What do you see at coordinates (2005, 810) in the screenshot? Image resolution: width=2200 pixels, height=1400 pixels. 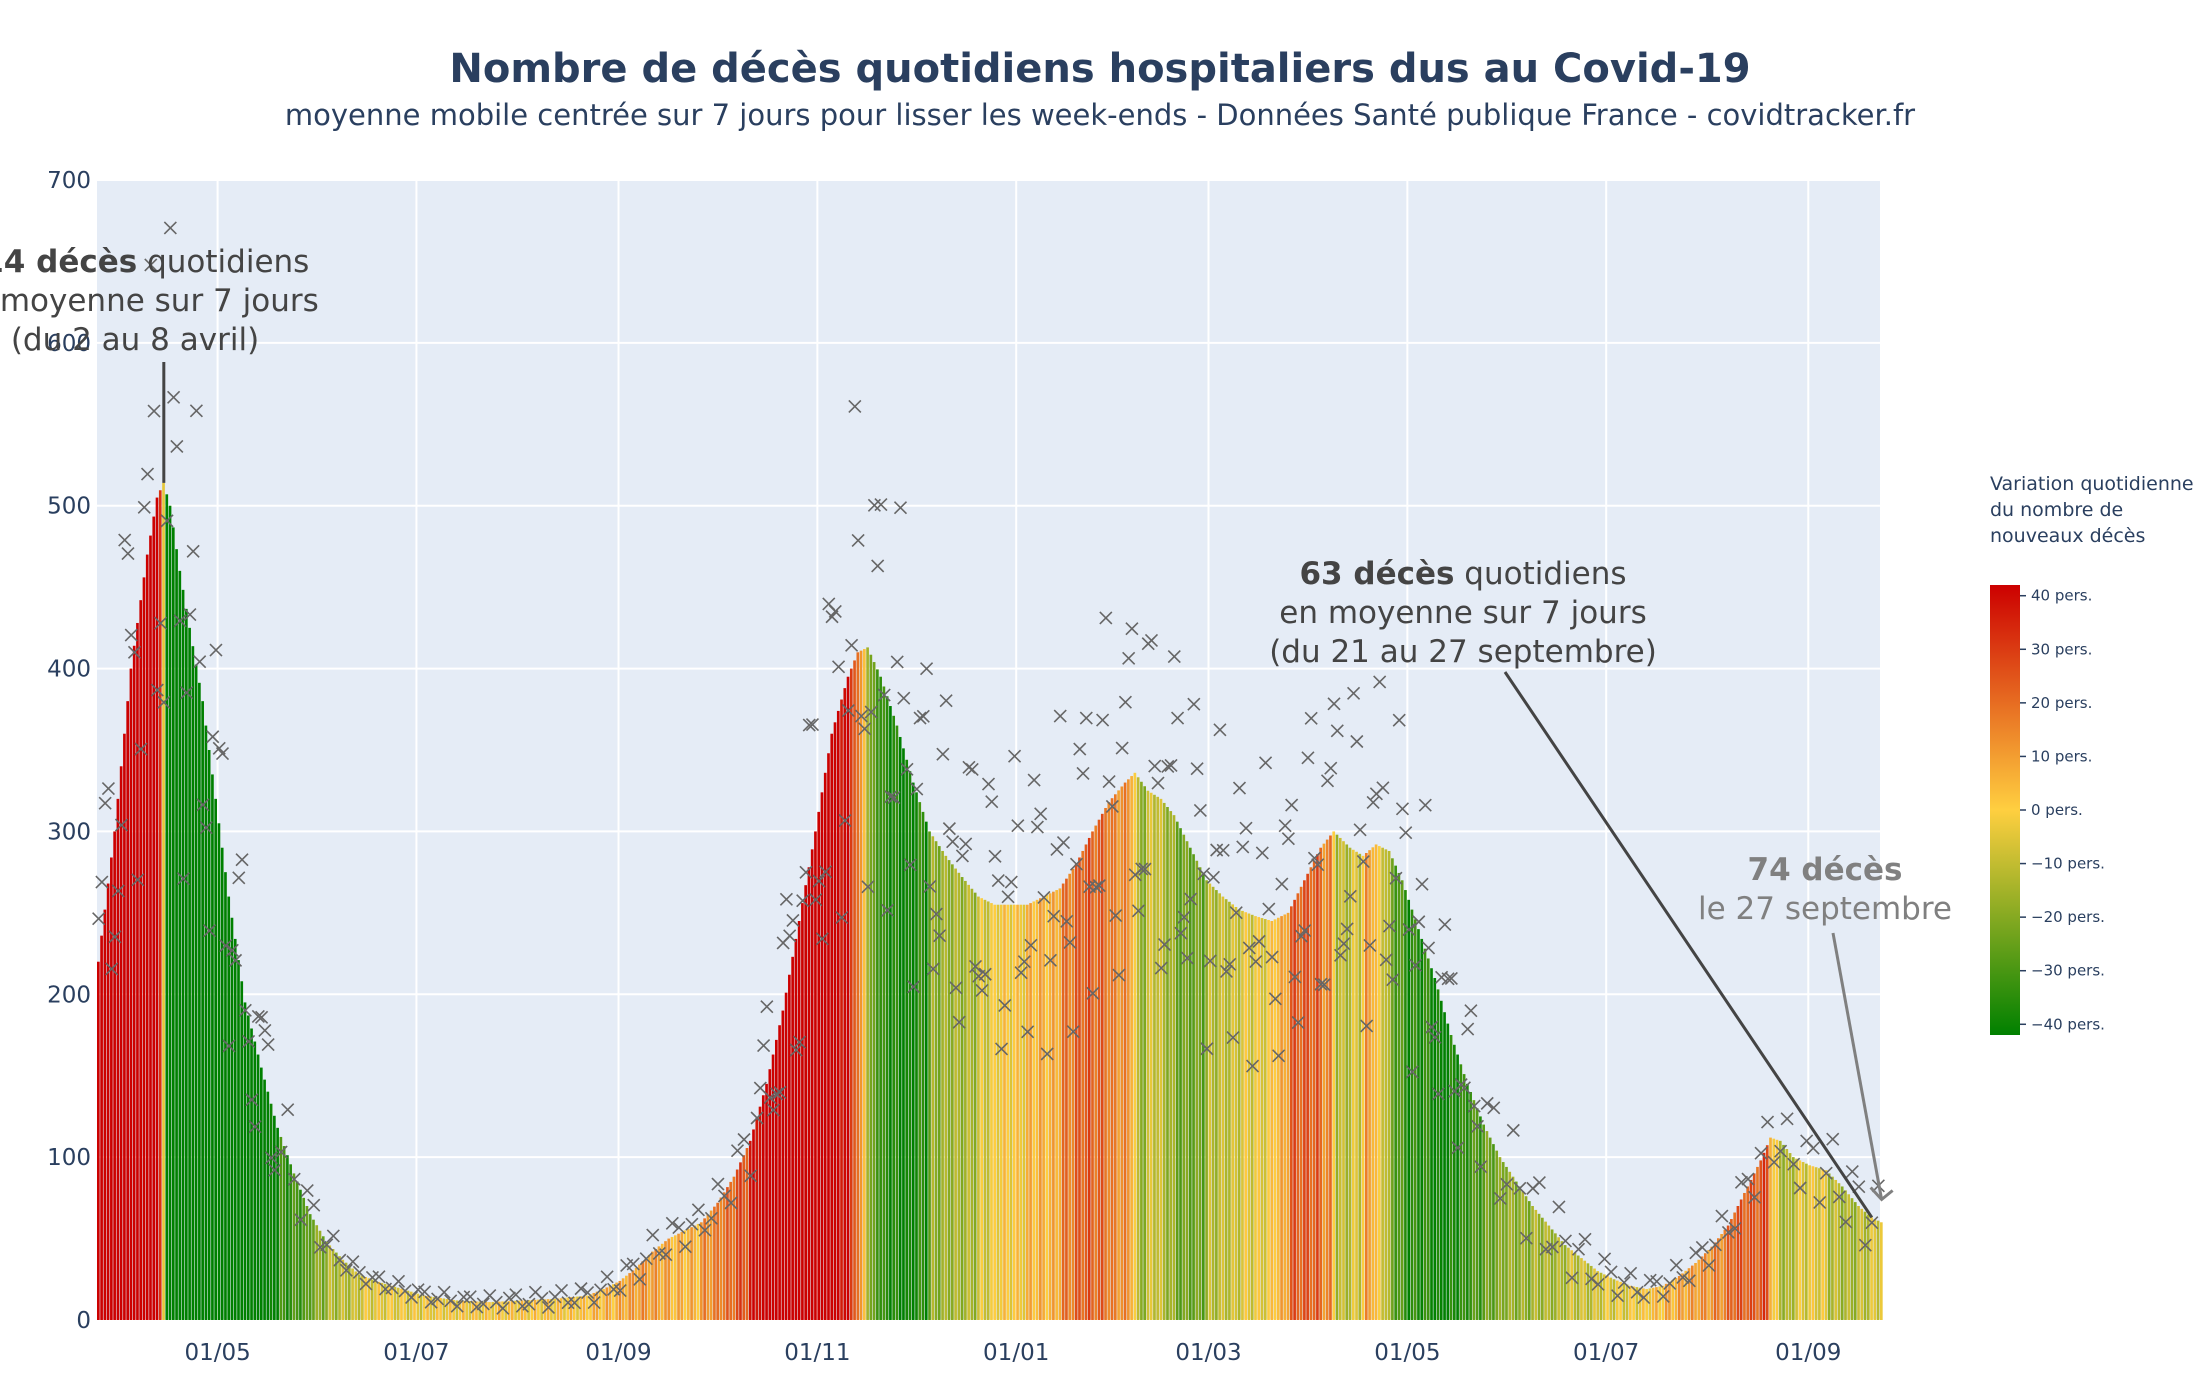 I see `colorbar` at bounding box center [2005, 810].